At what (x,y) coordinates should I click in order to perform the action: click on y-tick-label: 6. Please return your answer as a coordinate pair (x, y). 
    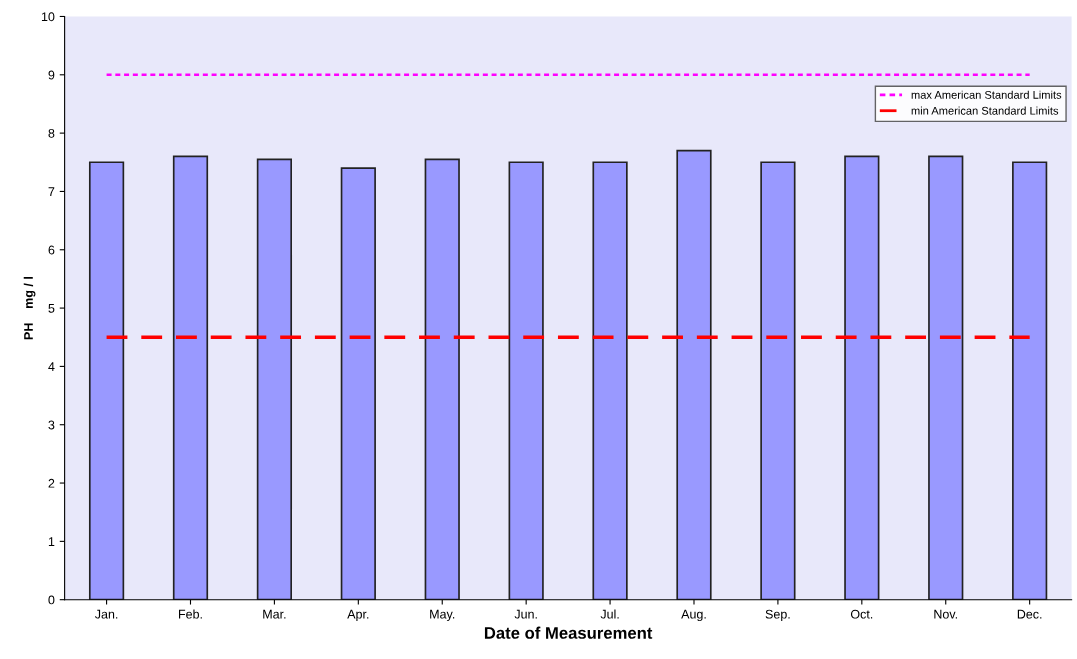
    Looking at the image, I should click on (51, 250).